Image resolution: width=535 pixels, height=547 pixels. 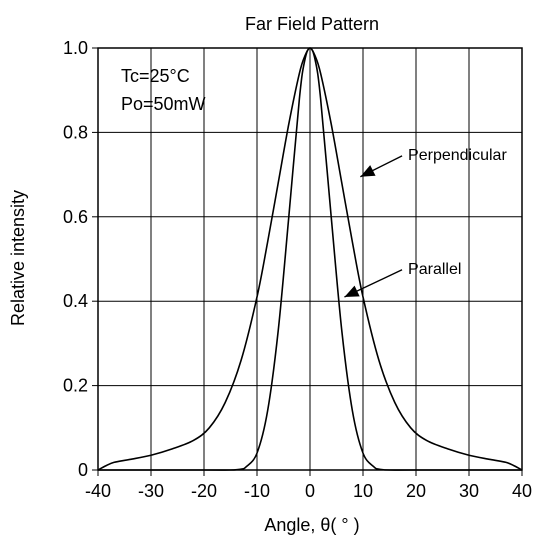 I want to click on x-tick-label: -10, so click(x=257, y=491).